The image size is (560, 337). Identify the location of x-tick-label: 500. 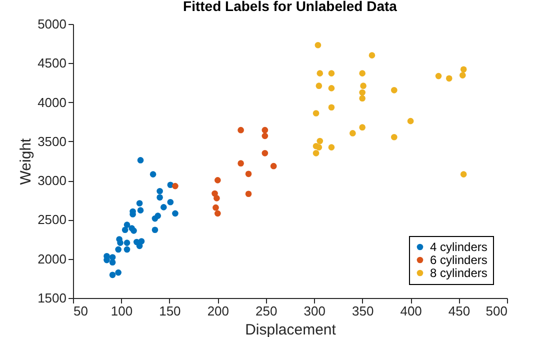
(497, 311).